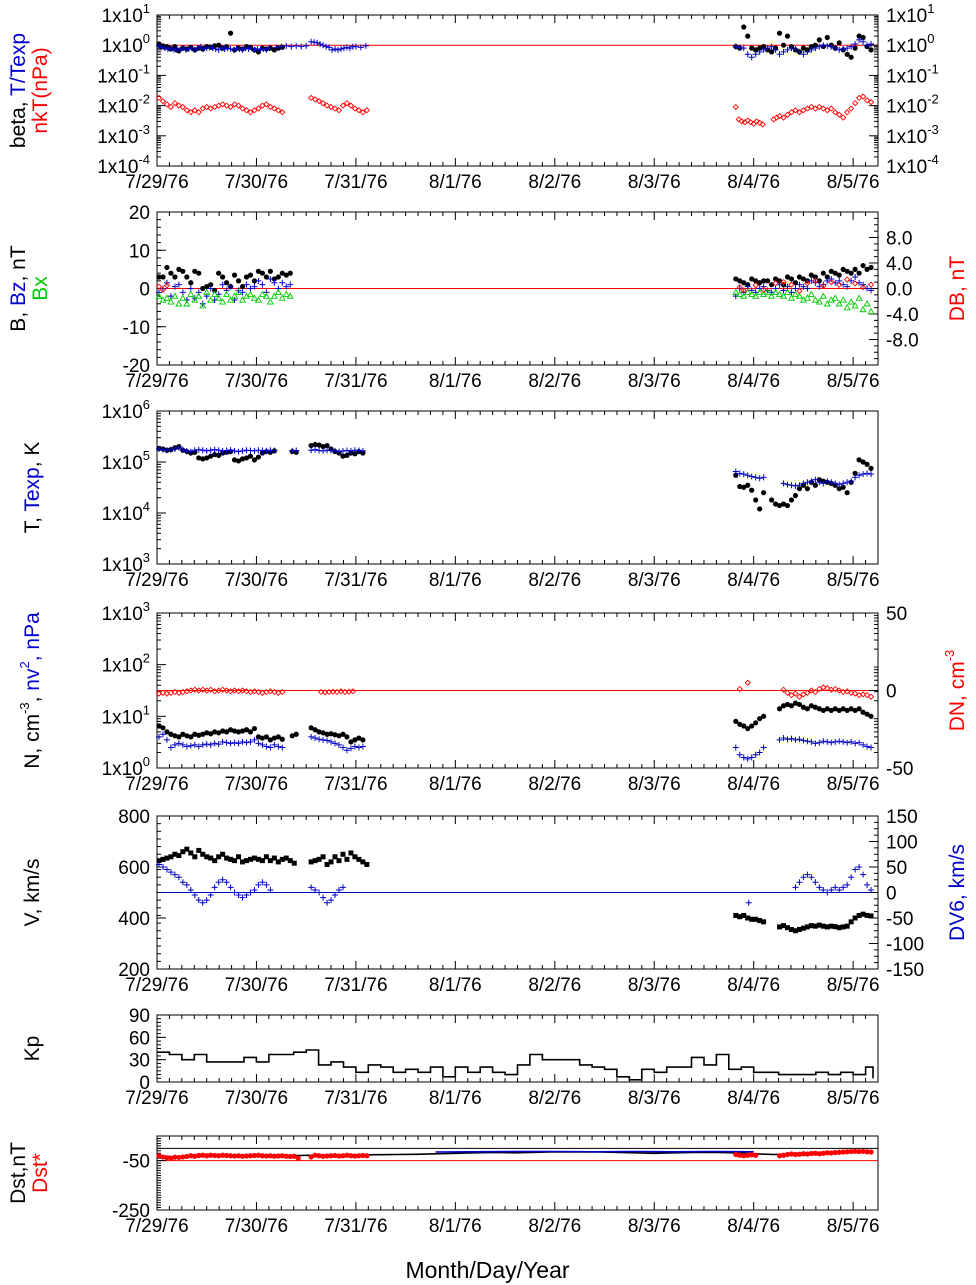 This screenshot has height=1285, width=976. What do you see at coordinates (123, 105) in the screenshot?
I see `y-tick-label: 1x10⁻²` at bounding box center [123, 105].